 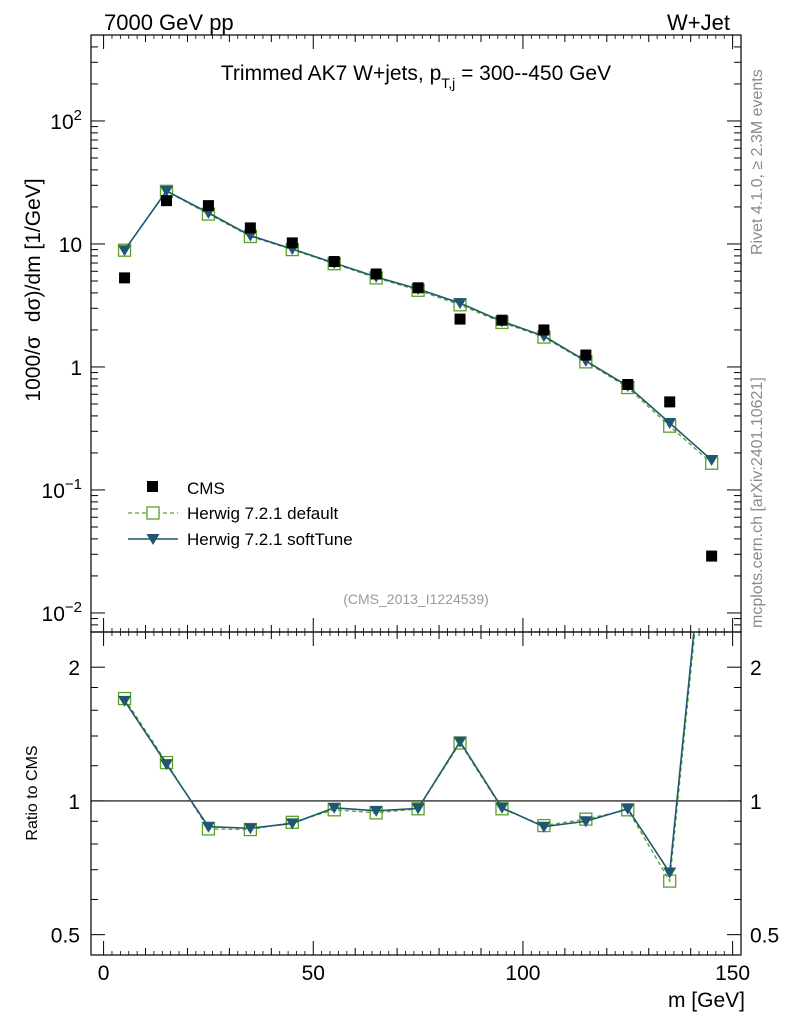 What do you see at coordinates (522, 973) in the screenshot?
I see `x-tick-label: 100` at bounding box center [522, 973].